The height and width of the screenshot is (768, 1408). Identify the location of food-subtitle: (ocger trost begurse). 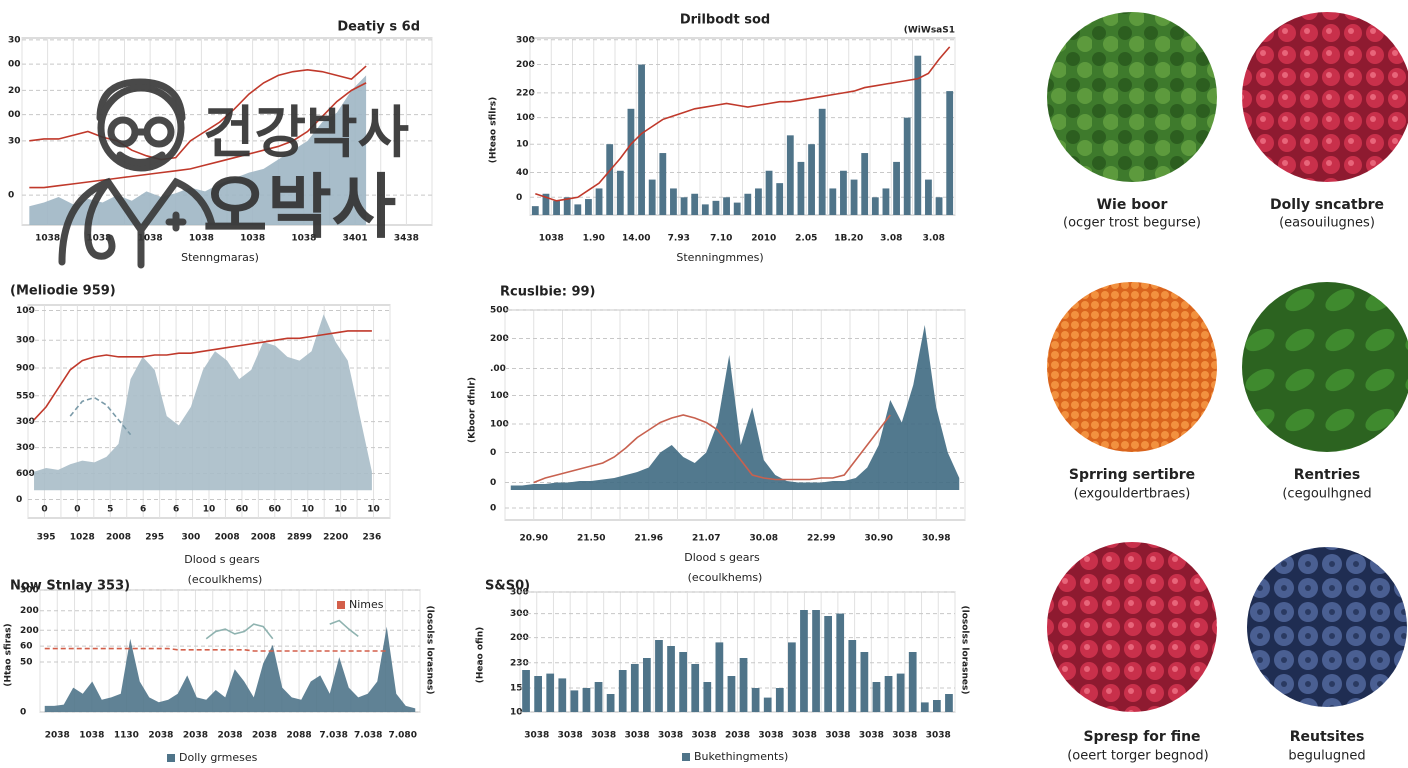
(1132, 223).